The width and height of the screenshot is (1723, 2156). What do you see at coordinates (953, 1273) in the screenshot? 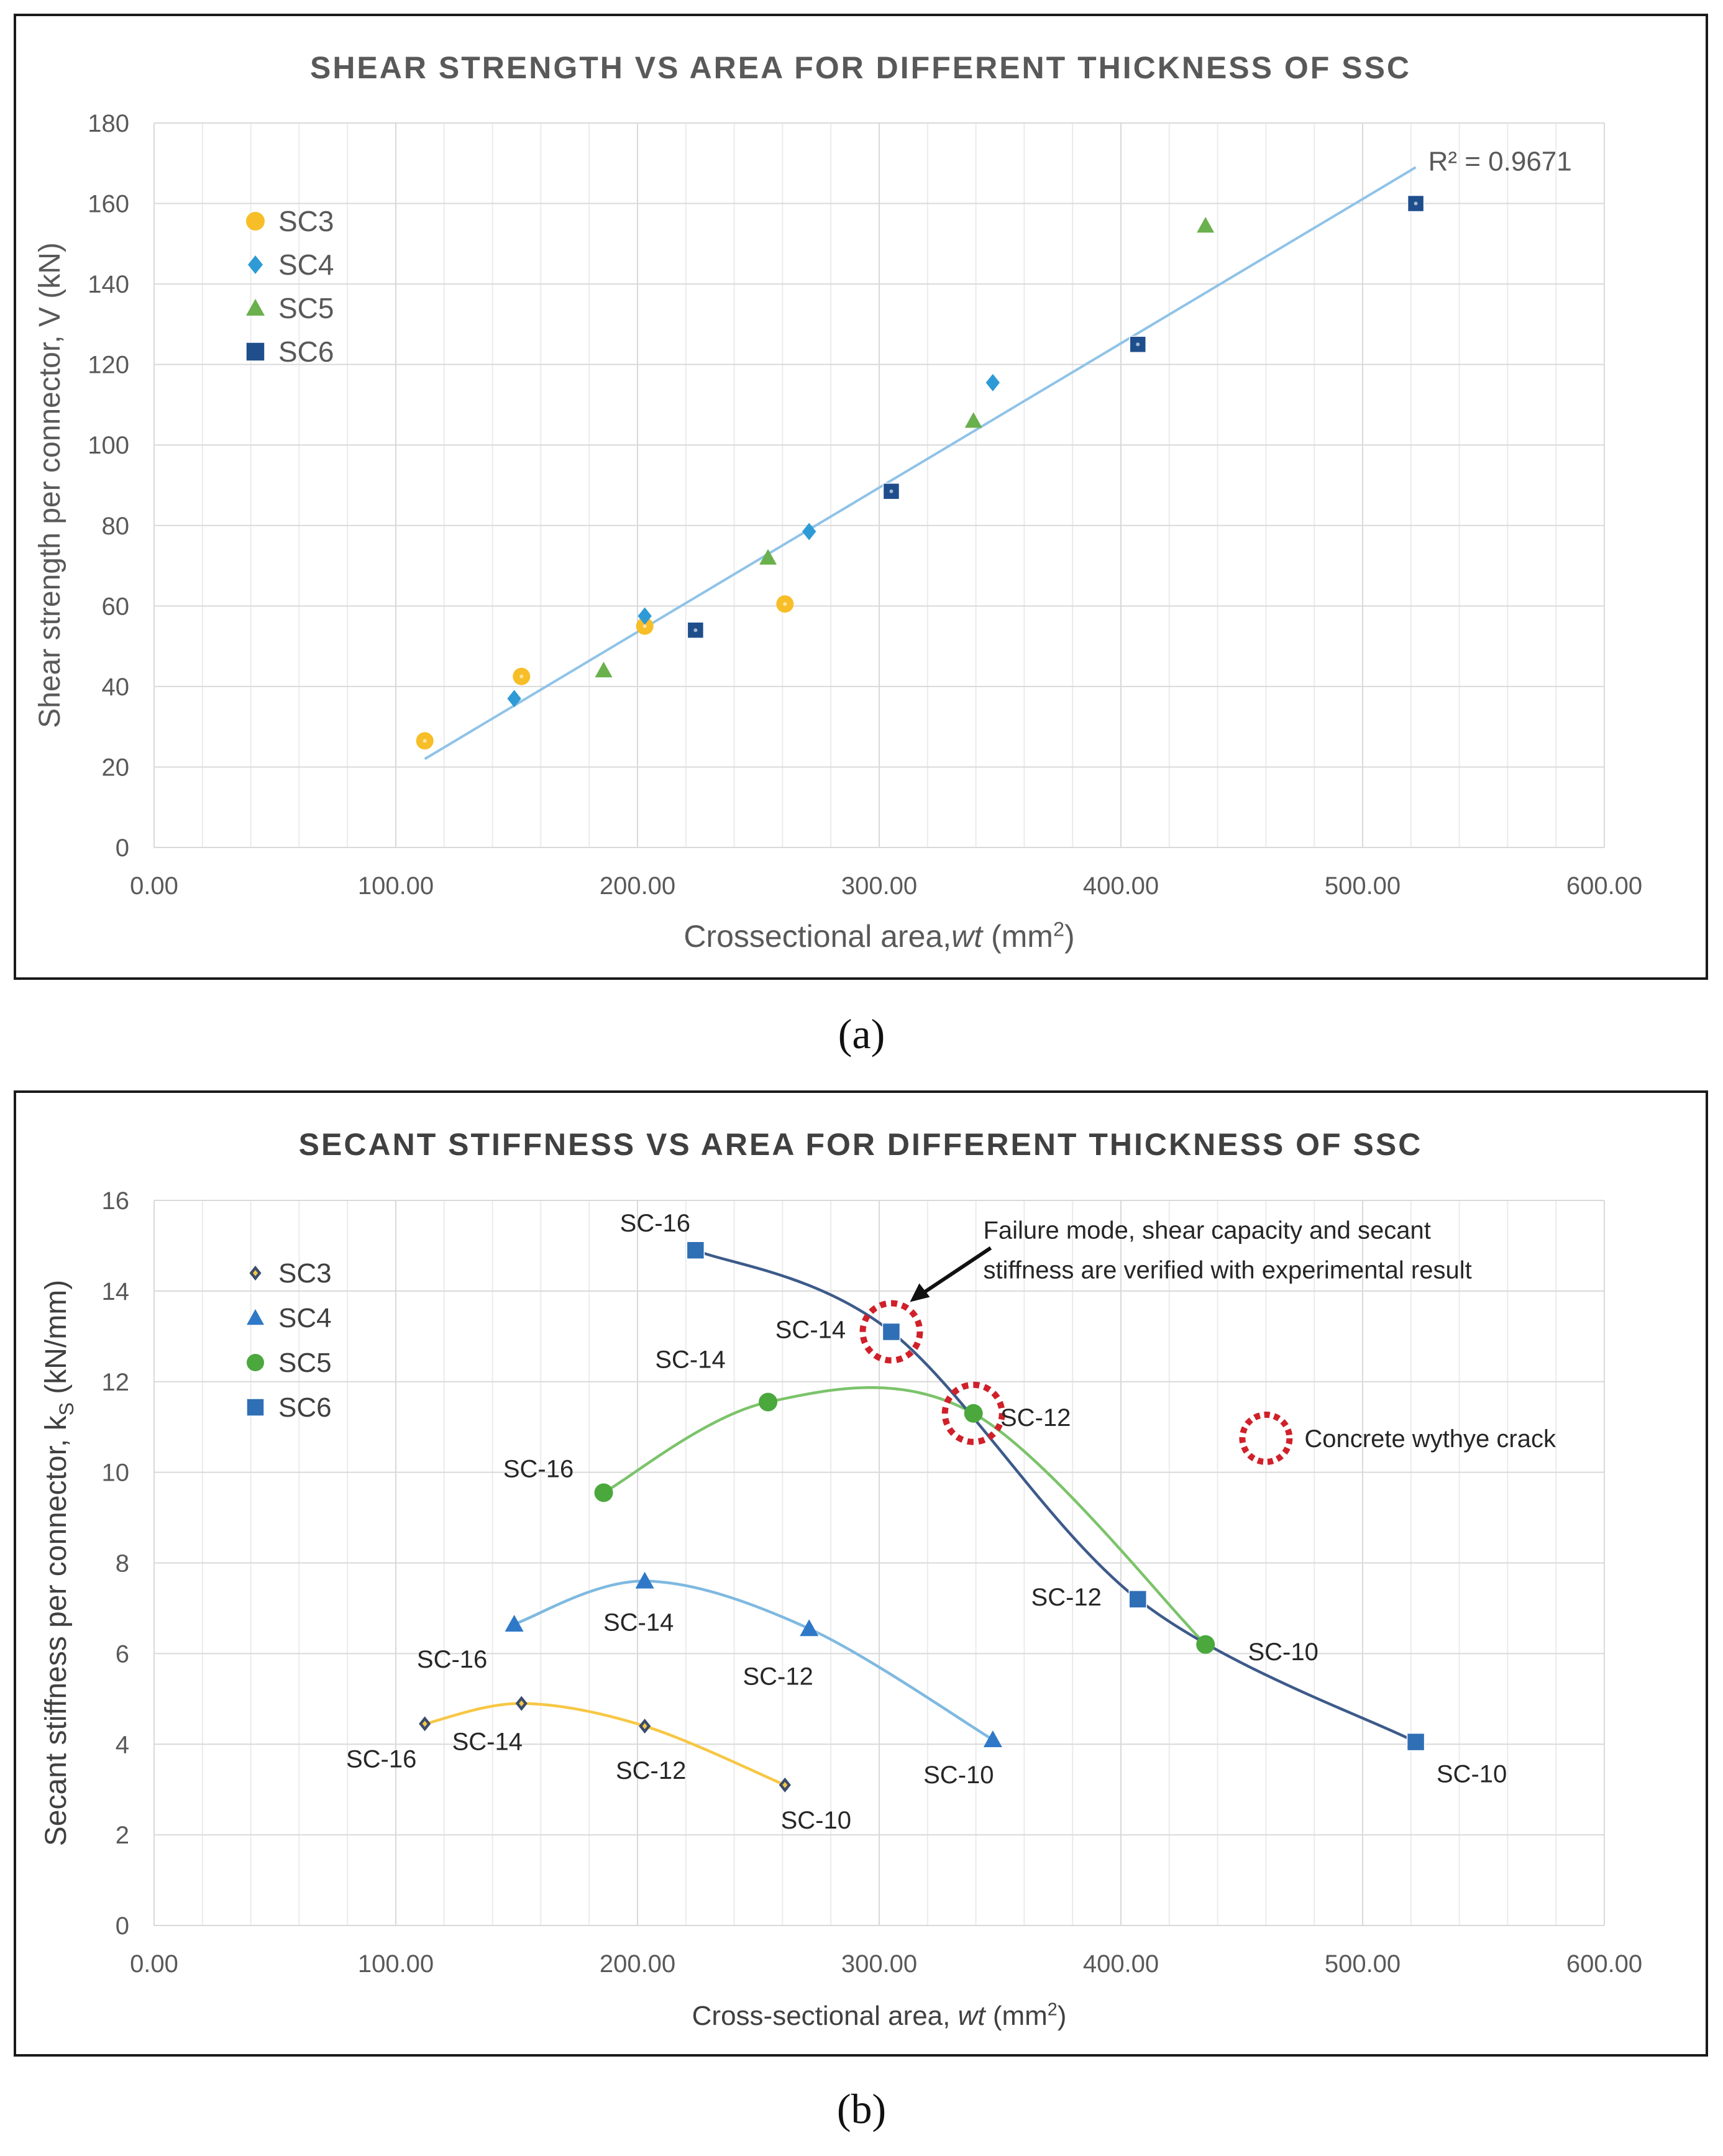
I see `chart-b-annotation-arrow` at bounding box center [953, 1273].